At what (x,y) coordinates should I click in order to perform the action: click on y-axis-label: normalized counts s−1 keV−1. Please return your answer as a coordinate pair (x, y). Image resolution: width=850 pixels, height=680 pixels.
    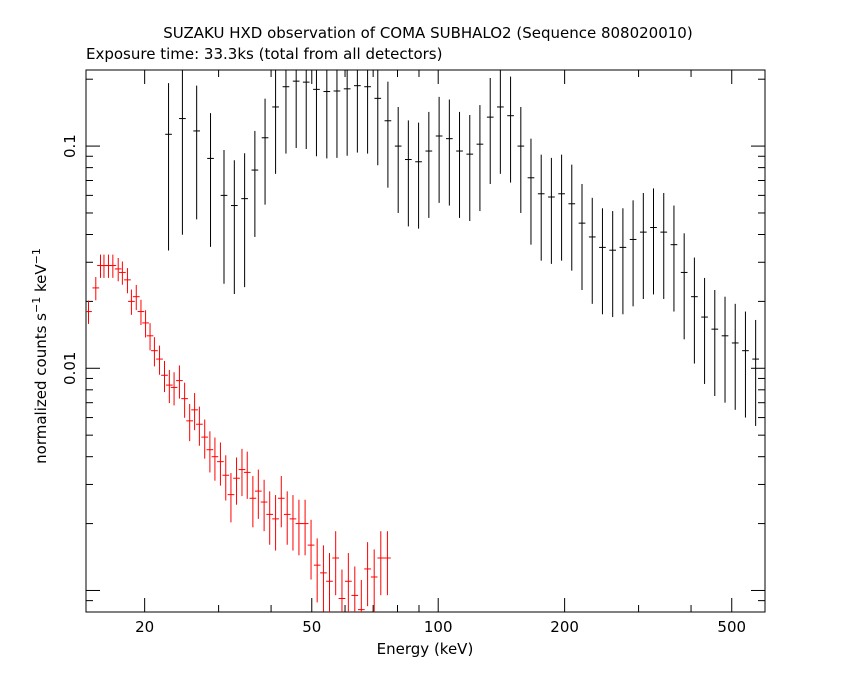
    Looking at the image, I should click on (40, 356).